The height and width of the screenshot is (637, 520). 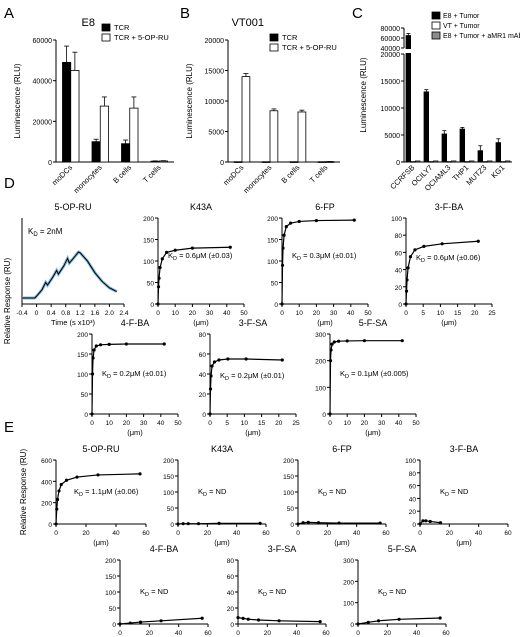 I want to click on chart-c-y-tick-label: 10000, so click(x=391, y=109).